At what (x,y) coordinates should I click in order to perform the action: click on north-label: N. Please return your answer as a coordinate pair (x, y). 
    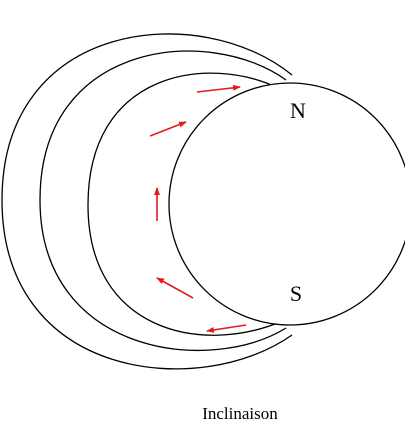
    Looking at the image, I should click on (298, 110).